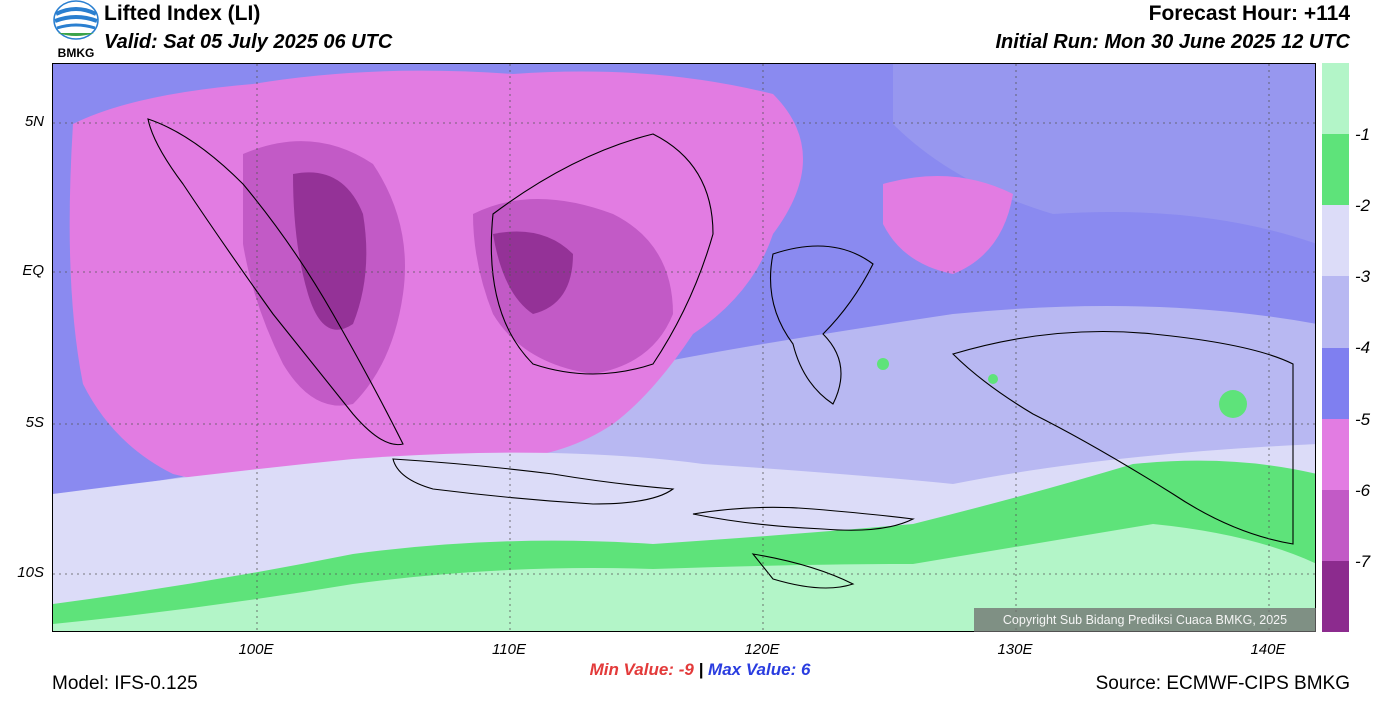 The image size is (1400, 709). What do you see at coordinates (631, 669) in the screenshot?
I see `min-label: Min Value:` at bounding box center [631, 669].